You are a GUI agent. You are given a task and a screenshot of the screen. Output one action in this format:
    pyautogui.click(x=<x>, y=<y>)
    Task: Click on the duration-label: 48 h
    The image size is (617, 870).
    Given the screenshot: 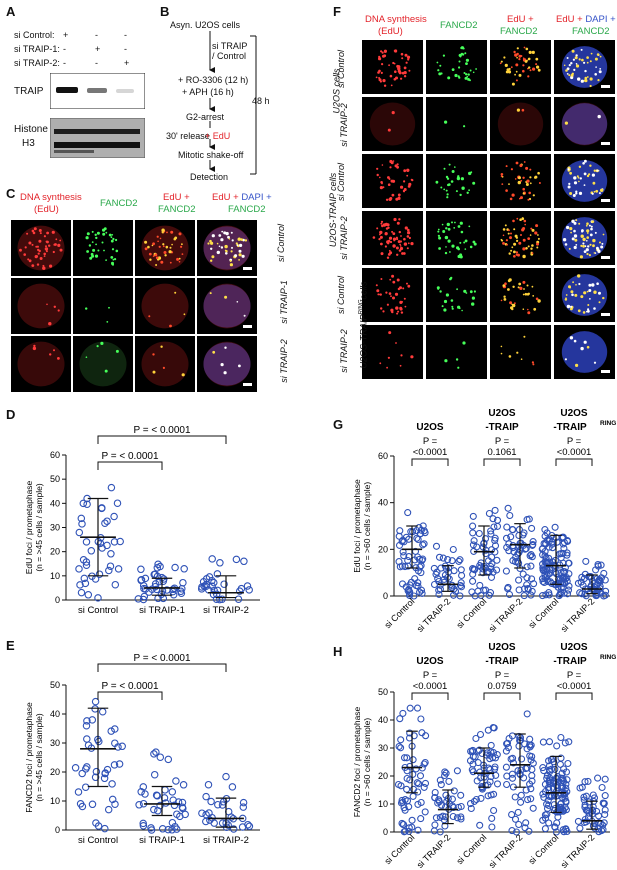 What is the action you would take?
    pyautogui.click(x=261, y=101)
    